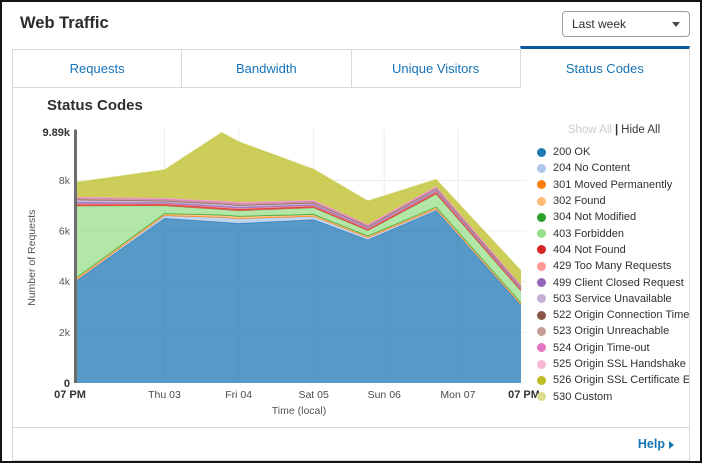 This screenshot has height=463, width=702. I want to click on legend-label: 403 Forbidden, so click(588, 233).